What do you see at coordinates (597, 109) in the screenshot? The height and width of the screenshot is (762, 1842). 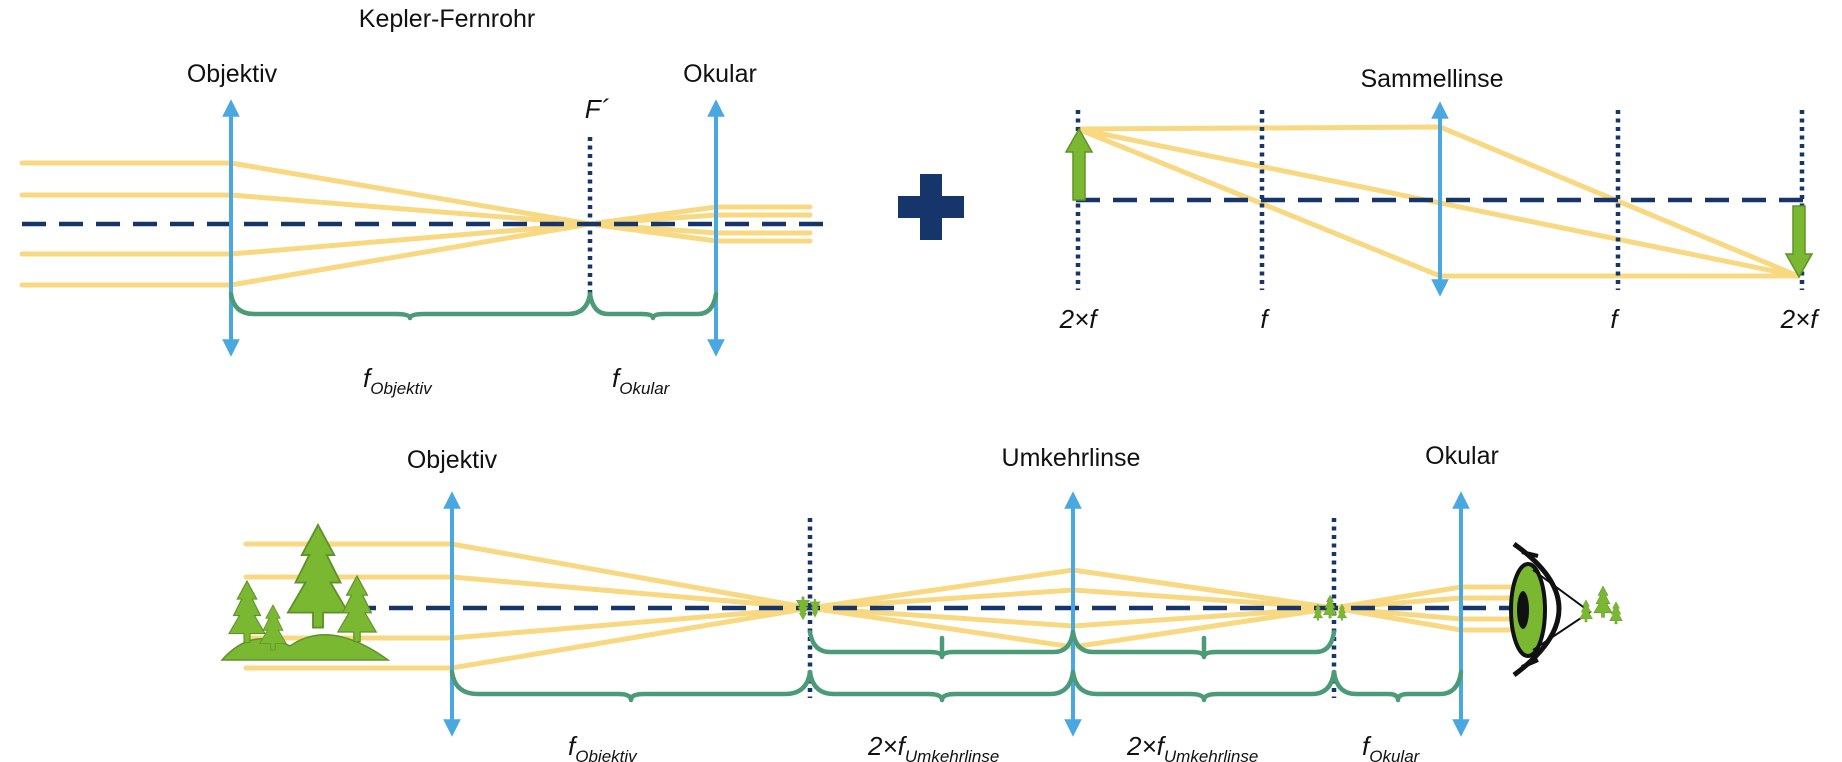 I see `kepler-focal-point-label: F´` at bounding box center [597, 109].